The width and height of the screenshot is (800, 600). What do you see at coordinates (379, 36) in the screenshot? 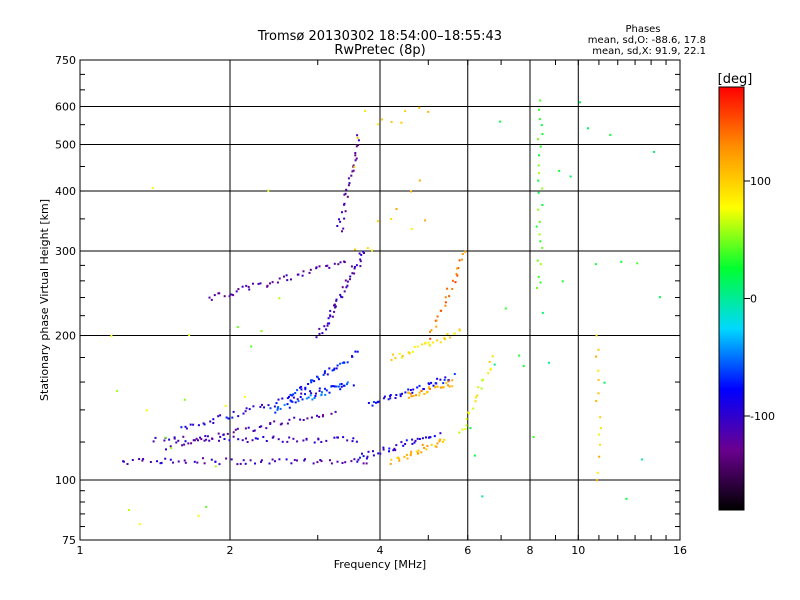
I see `chart-title: Tromsø 20130302 18:54:00–18:55:43` at bounding box center [379, 36].